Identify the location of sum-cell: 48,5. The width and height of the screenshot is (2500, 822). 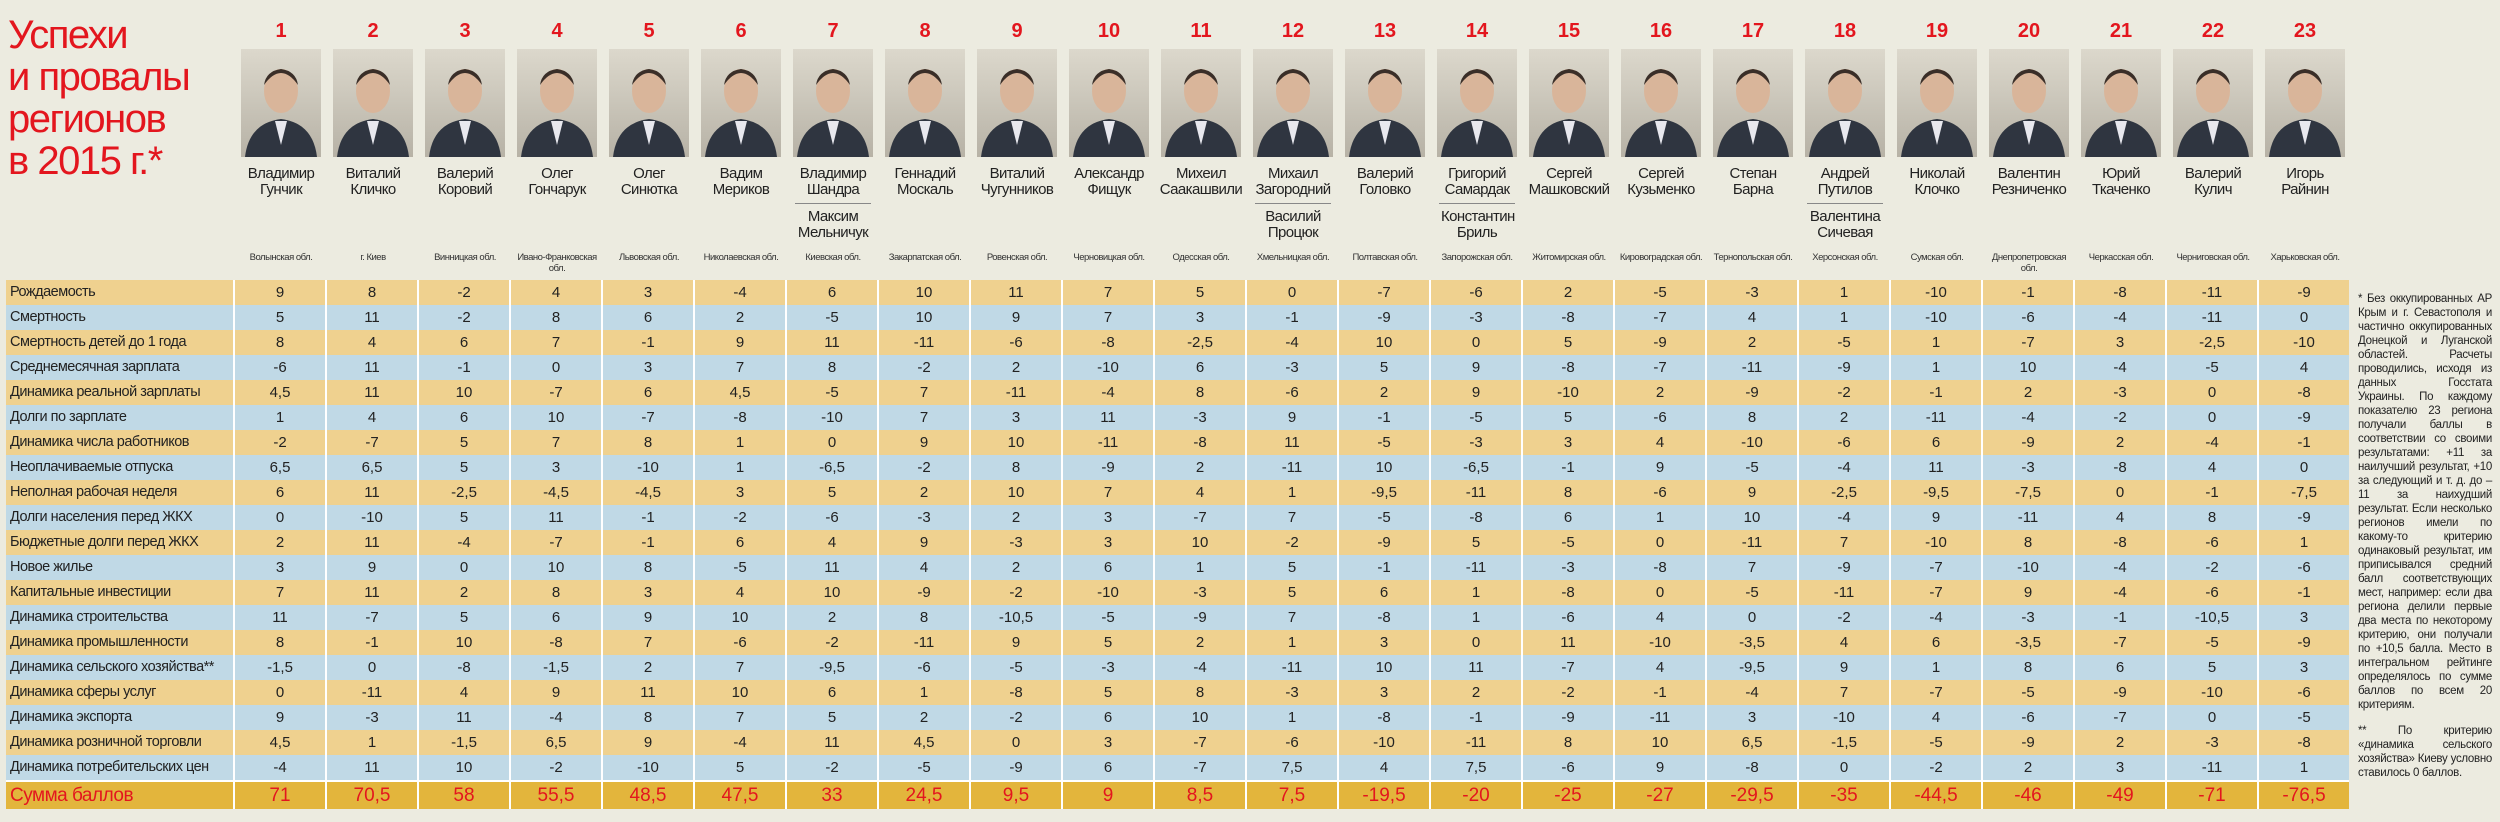
(647, 795).